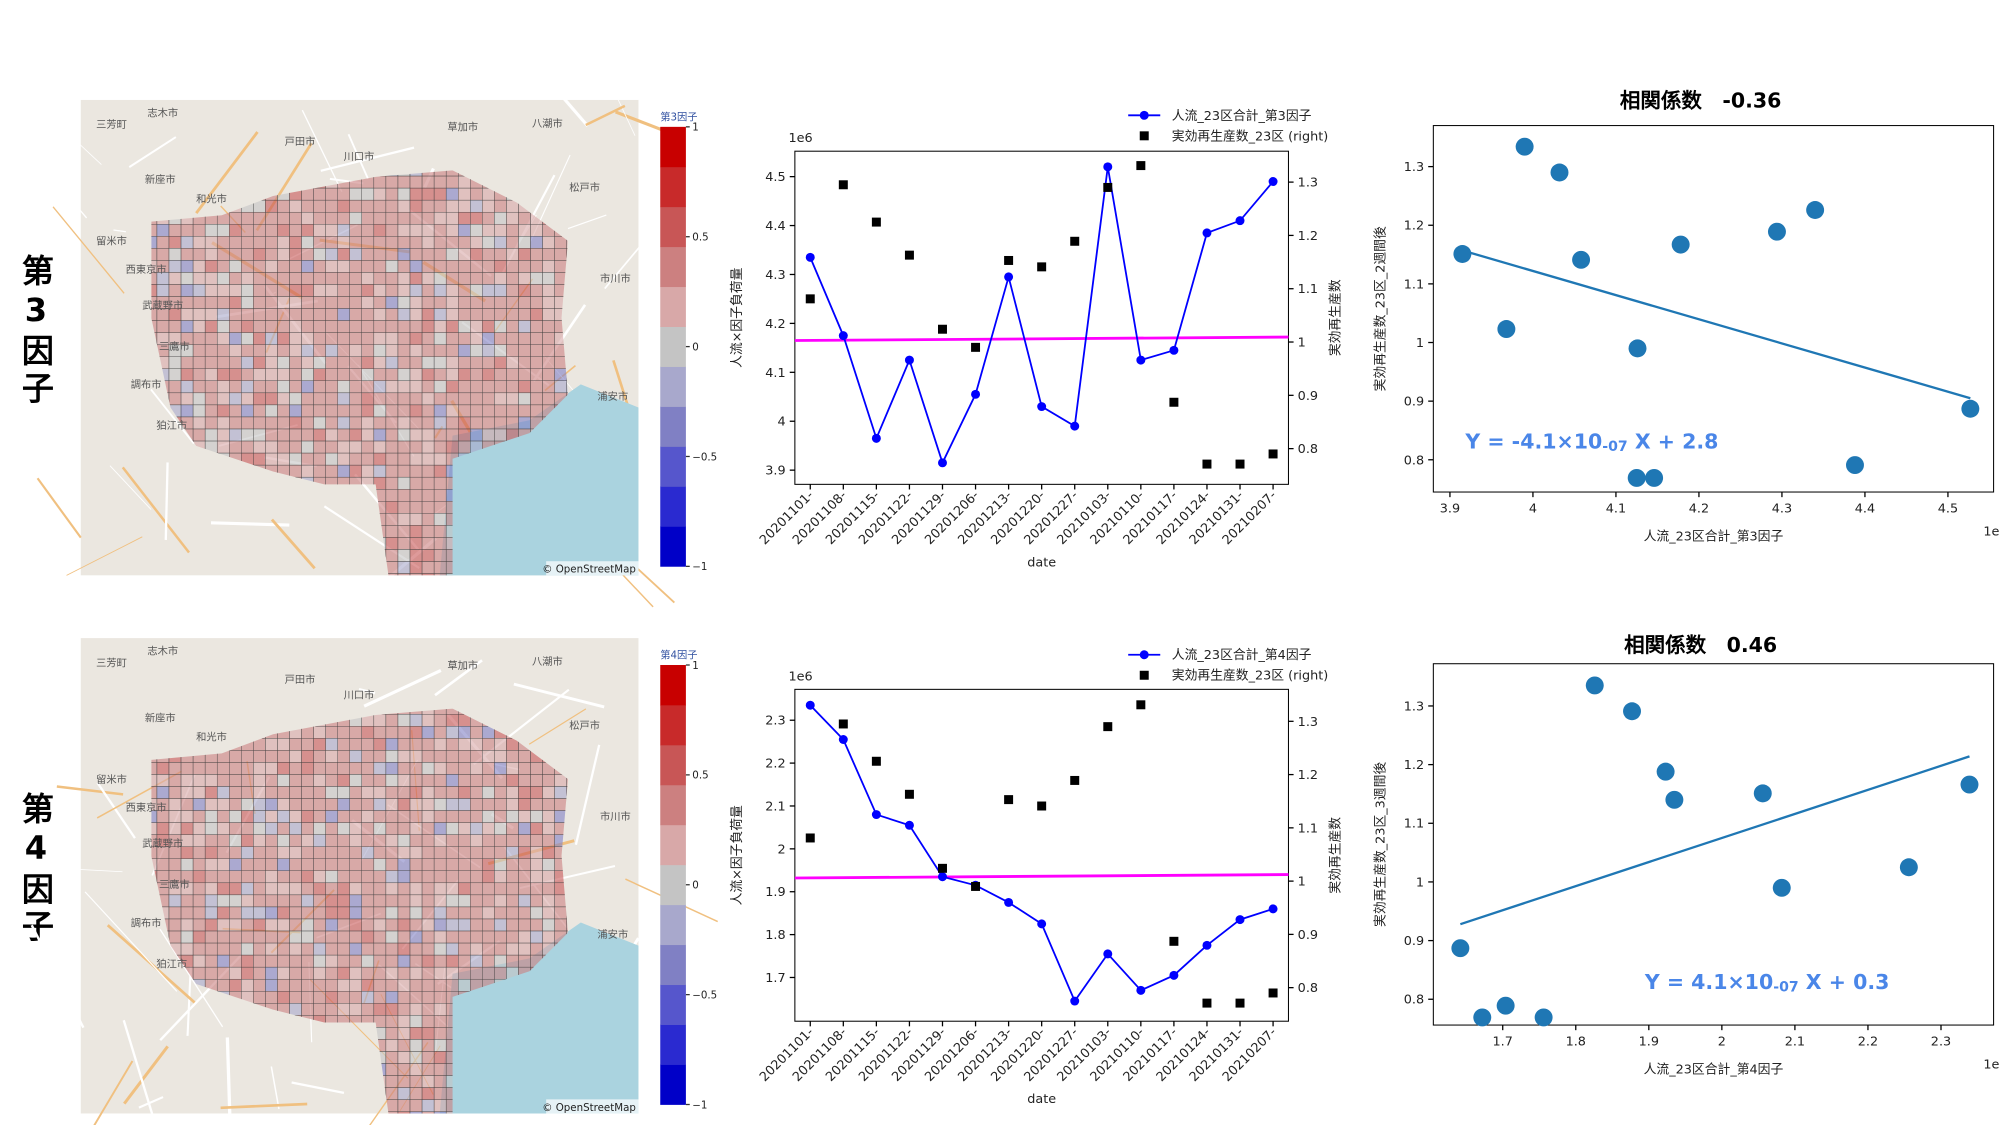  I want to click on colorbar-tick-label: −0.5, so click(704, 995).